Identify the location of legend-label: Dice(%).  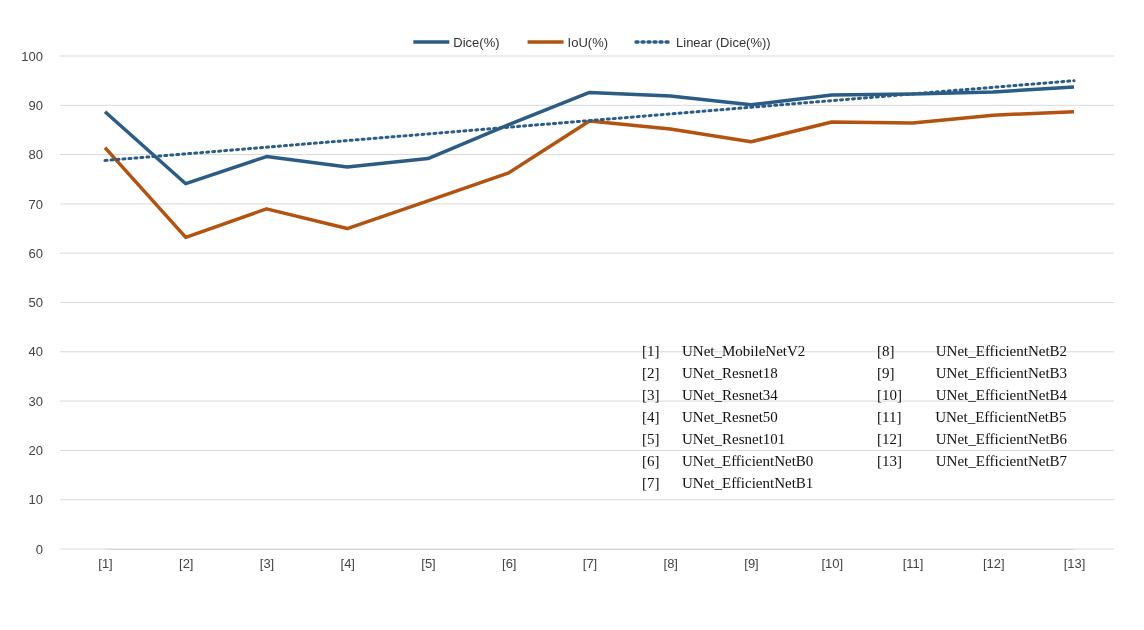
(476, 42).